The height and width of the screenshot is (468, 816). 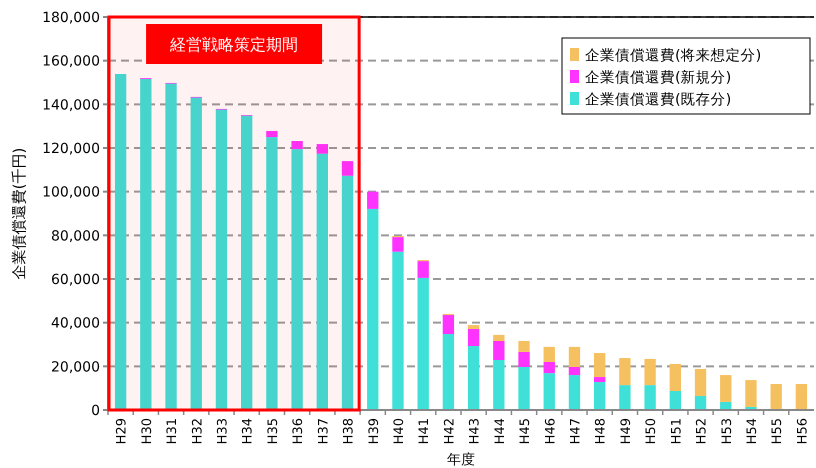 I want to click on x-tick-label: H55, so click(x=778, y=431).